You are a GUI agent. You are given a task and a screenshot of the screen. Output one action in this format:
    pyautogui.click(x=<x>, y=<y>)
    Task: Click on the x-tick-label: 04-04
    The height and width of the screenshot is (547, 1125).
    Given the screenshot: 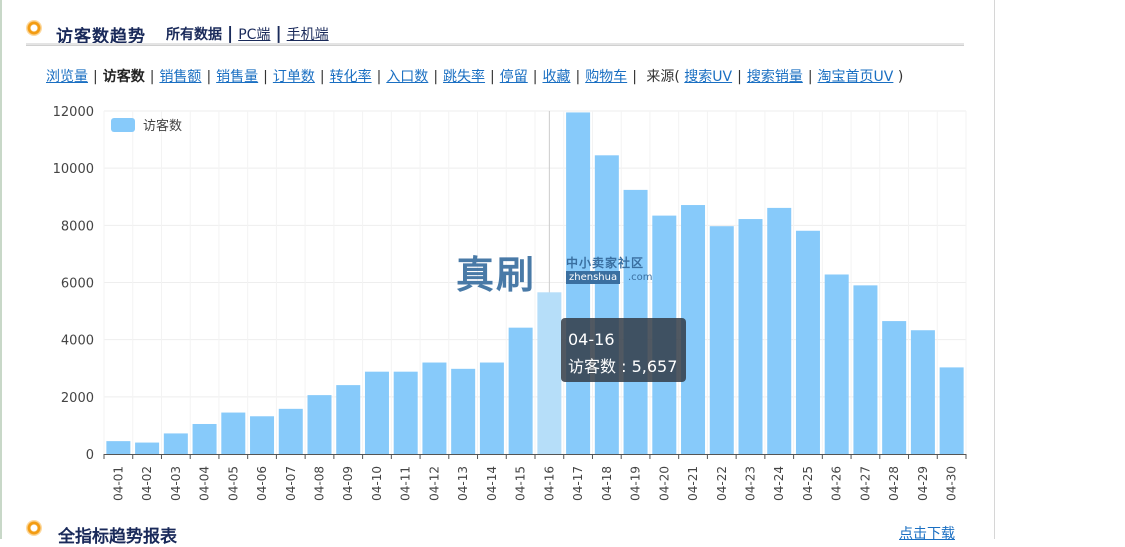 What is the action you would take?
    pyautogui.click(x=205, y=483)
    